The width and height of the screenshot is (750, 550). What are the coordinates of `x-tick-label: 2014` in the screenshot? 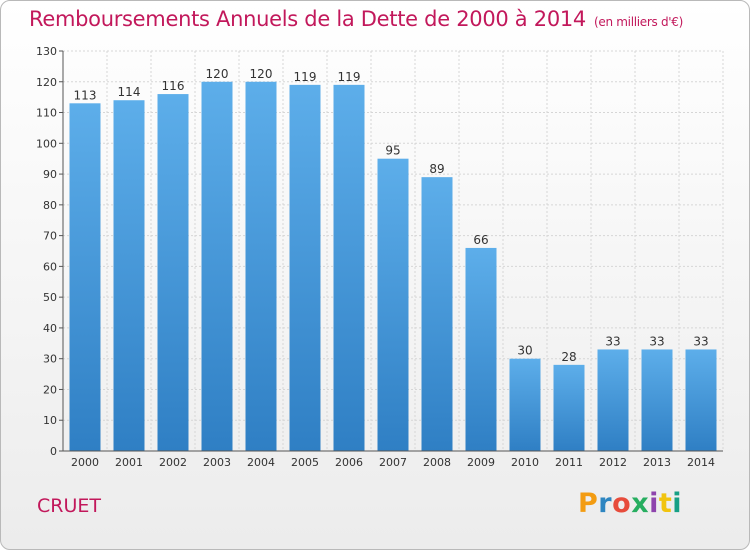 It's located at (701, 462).